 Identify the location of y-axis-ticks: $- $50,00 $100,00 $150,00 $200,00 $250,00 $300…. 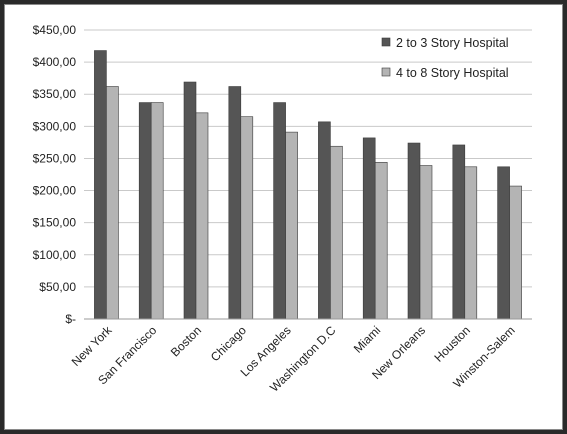
(55, 174).